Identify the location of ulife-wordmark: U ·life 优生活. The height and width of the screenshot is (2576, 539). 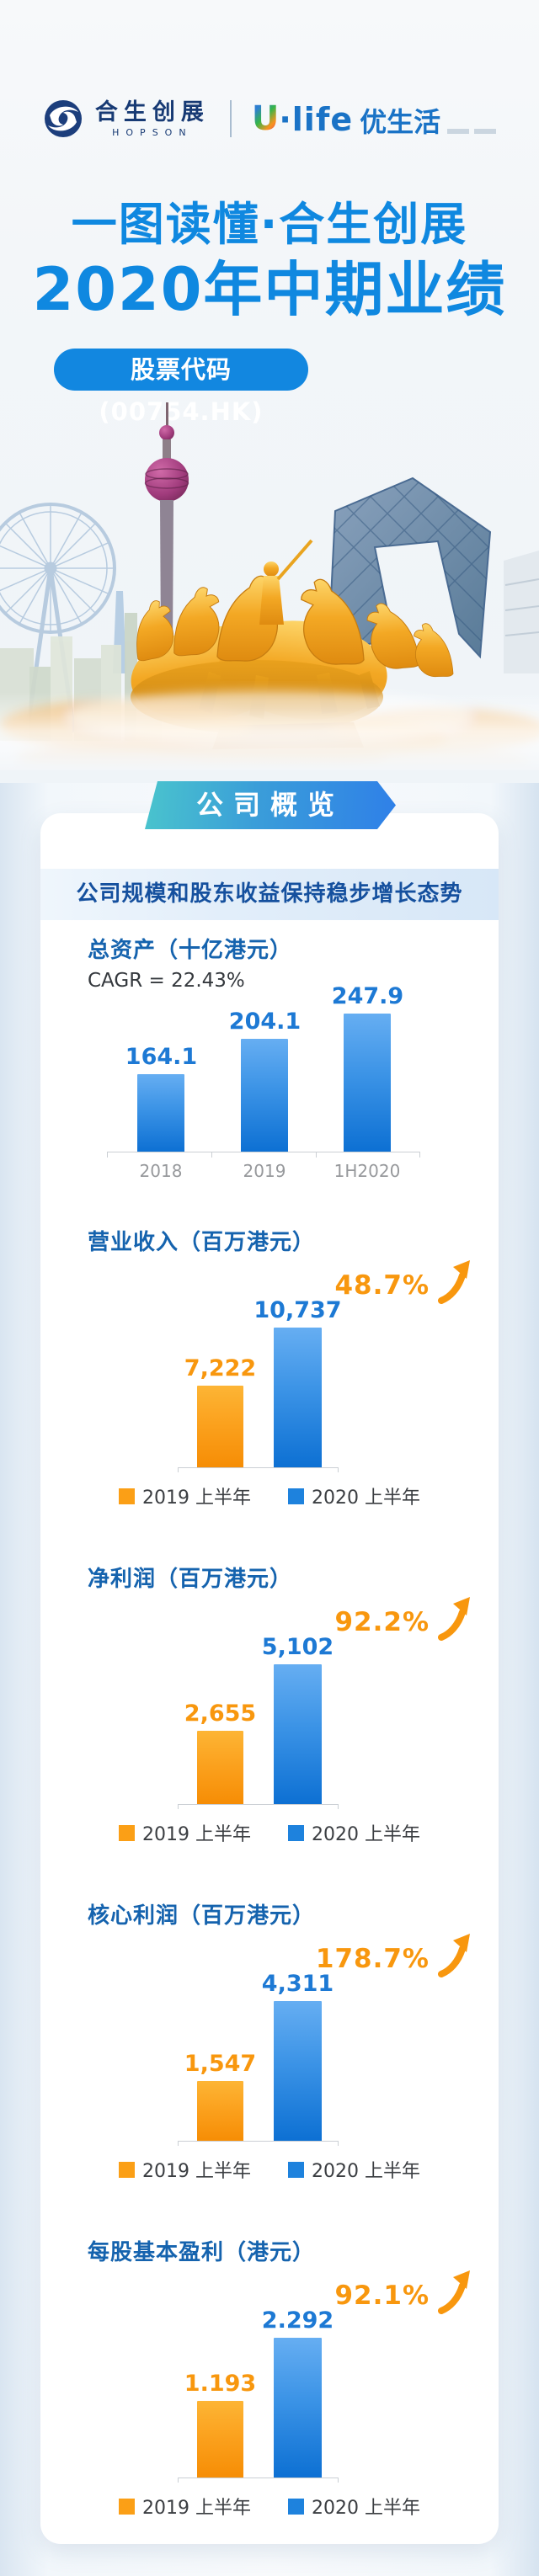
(374, 119).